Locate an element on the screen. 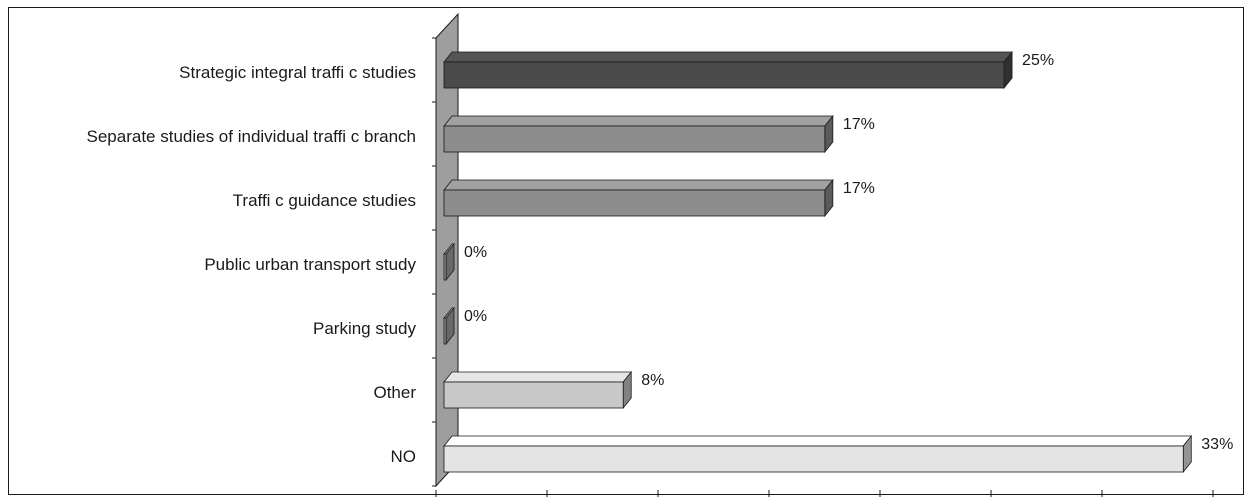 The height and width of the screenshot is (502, 1252). category-label: Public urban transport study is located at coordinates (310, 264).